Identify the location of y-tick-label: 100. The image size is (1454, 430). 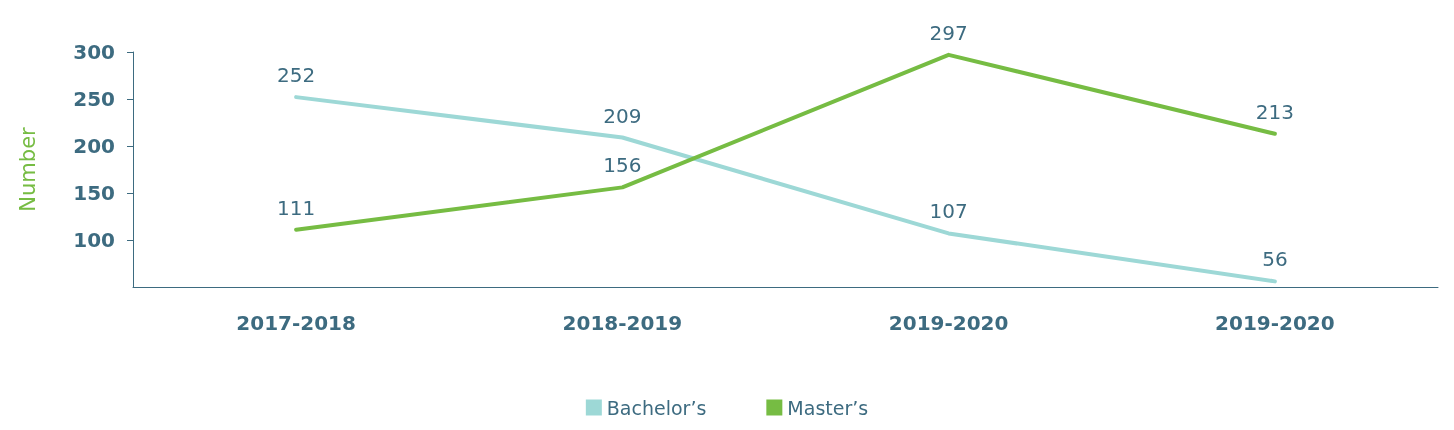
(94, 240).